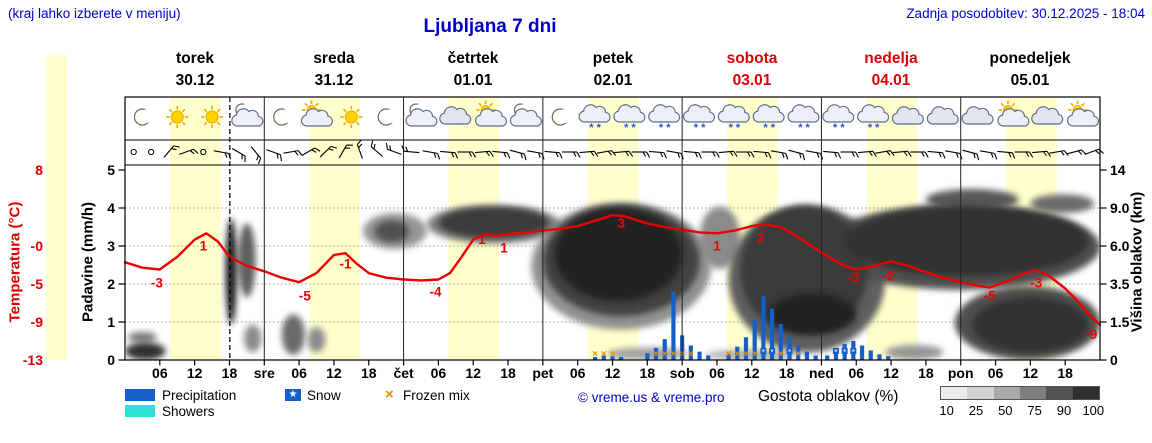  Describe the element at coordinates (195, 58) in the screenshot. I see `day-name-torek: torek` at that location.